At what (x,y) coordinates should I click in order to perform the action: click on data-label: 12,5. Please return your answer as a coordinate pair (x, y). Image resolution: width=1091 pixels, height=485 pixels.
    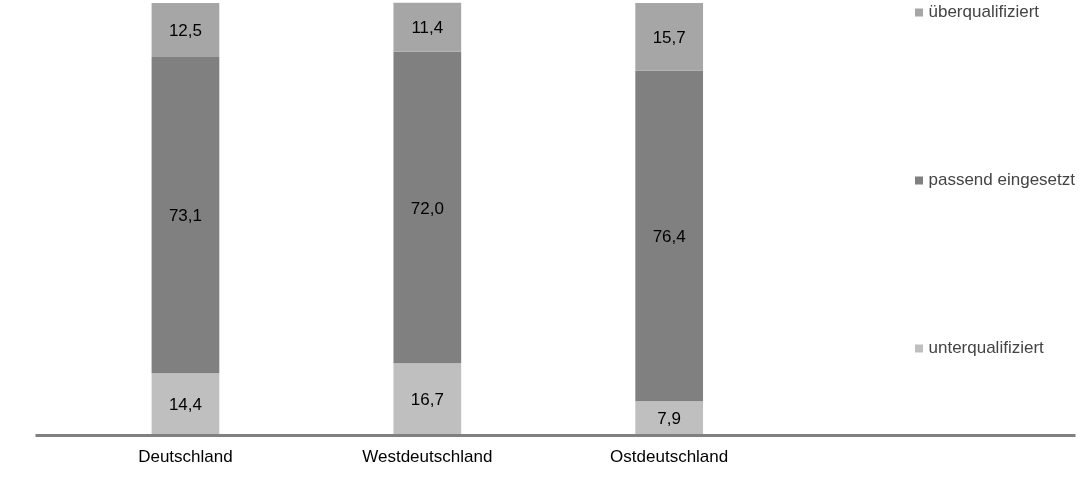
    Looking at the image, I should click on (185, 30).